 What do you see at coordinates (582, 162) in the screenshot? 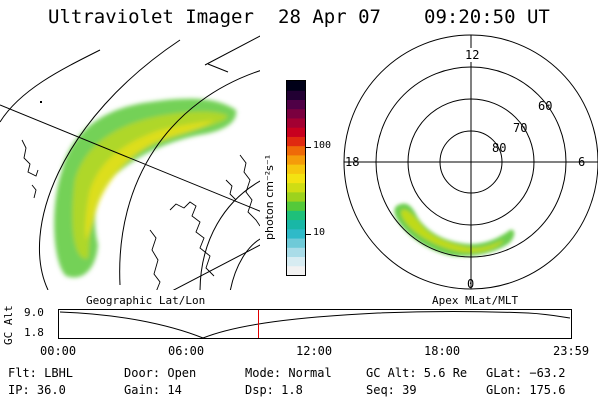
I see `mlt-label-dawn: 6` at bounding box center [582, 162].